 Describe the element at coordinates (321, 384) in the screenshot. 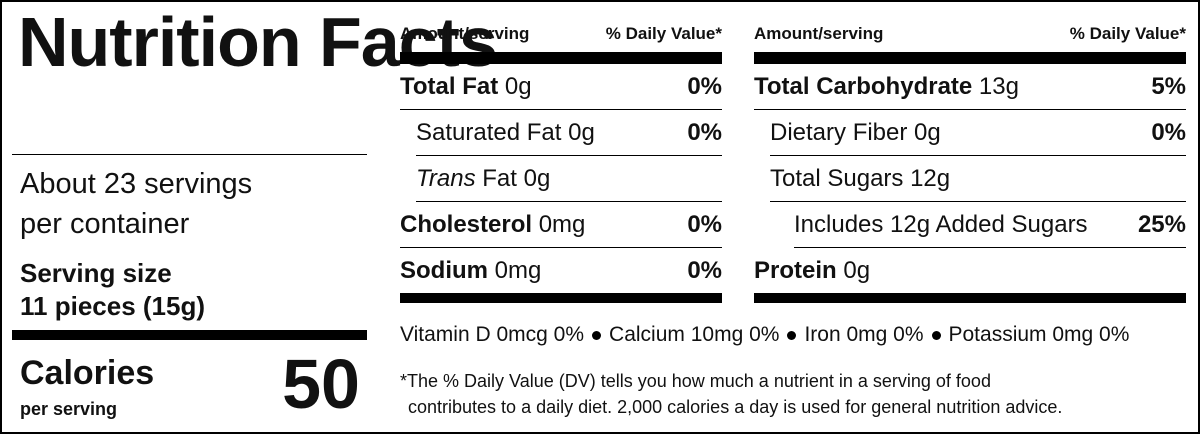

I see `calories-value: 50` at that location.